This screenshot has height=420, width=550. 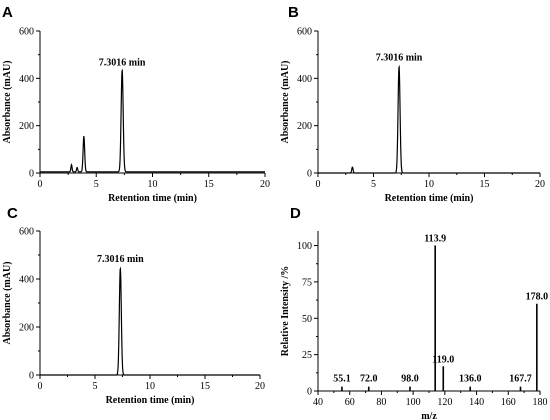 What do you see at coordinates (285, 311) in the screenshot?
I see `y-axis-label: Relative Intensity /%` at bounding box center [285, 311].